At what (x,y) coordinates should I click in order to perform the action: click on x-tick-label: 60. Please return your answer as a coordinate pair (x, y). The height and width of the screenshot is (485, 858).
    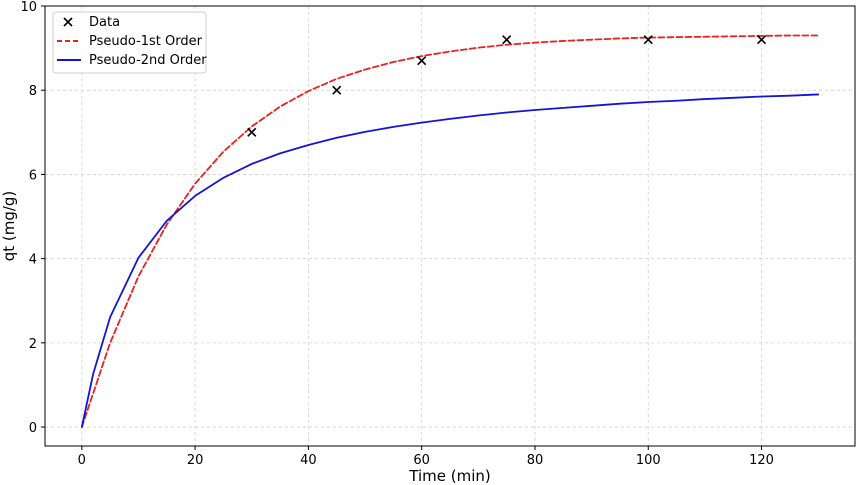
    Looking at the image, I should click on (421, 460).